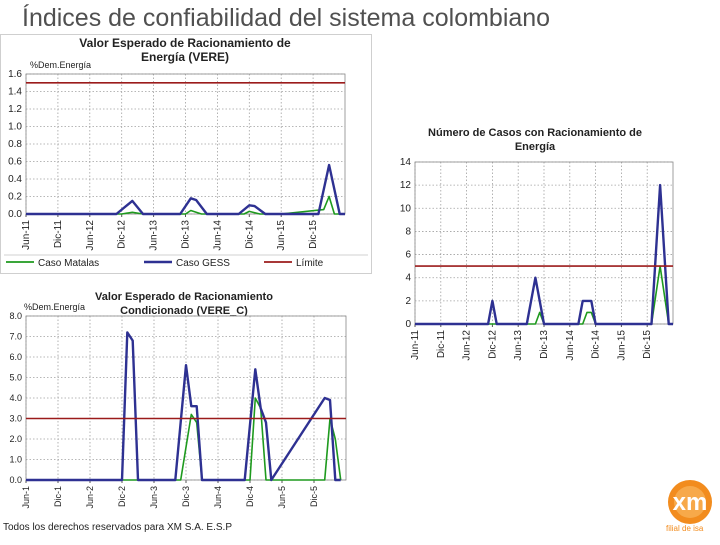  Describe the element at coordinates (408, 255) in the screenshot. I see `y-tick-label: 6` at that location.